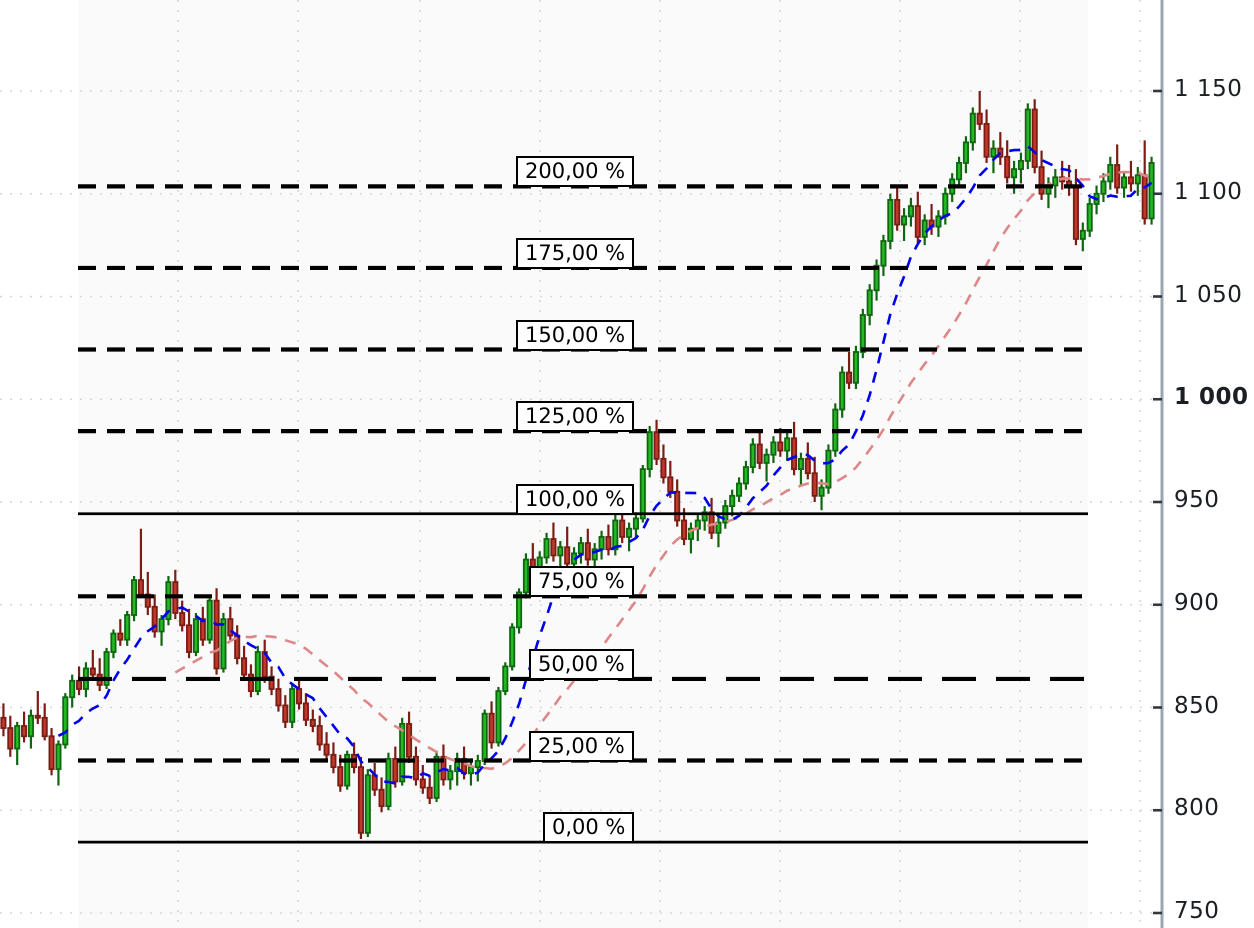 This screenshot has width=1254, height=928. Describe the element at coordinates (1197, 705) in the screenshot. I see `y-axis-label-850: 850` at that location.